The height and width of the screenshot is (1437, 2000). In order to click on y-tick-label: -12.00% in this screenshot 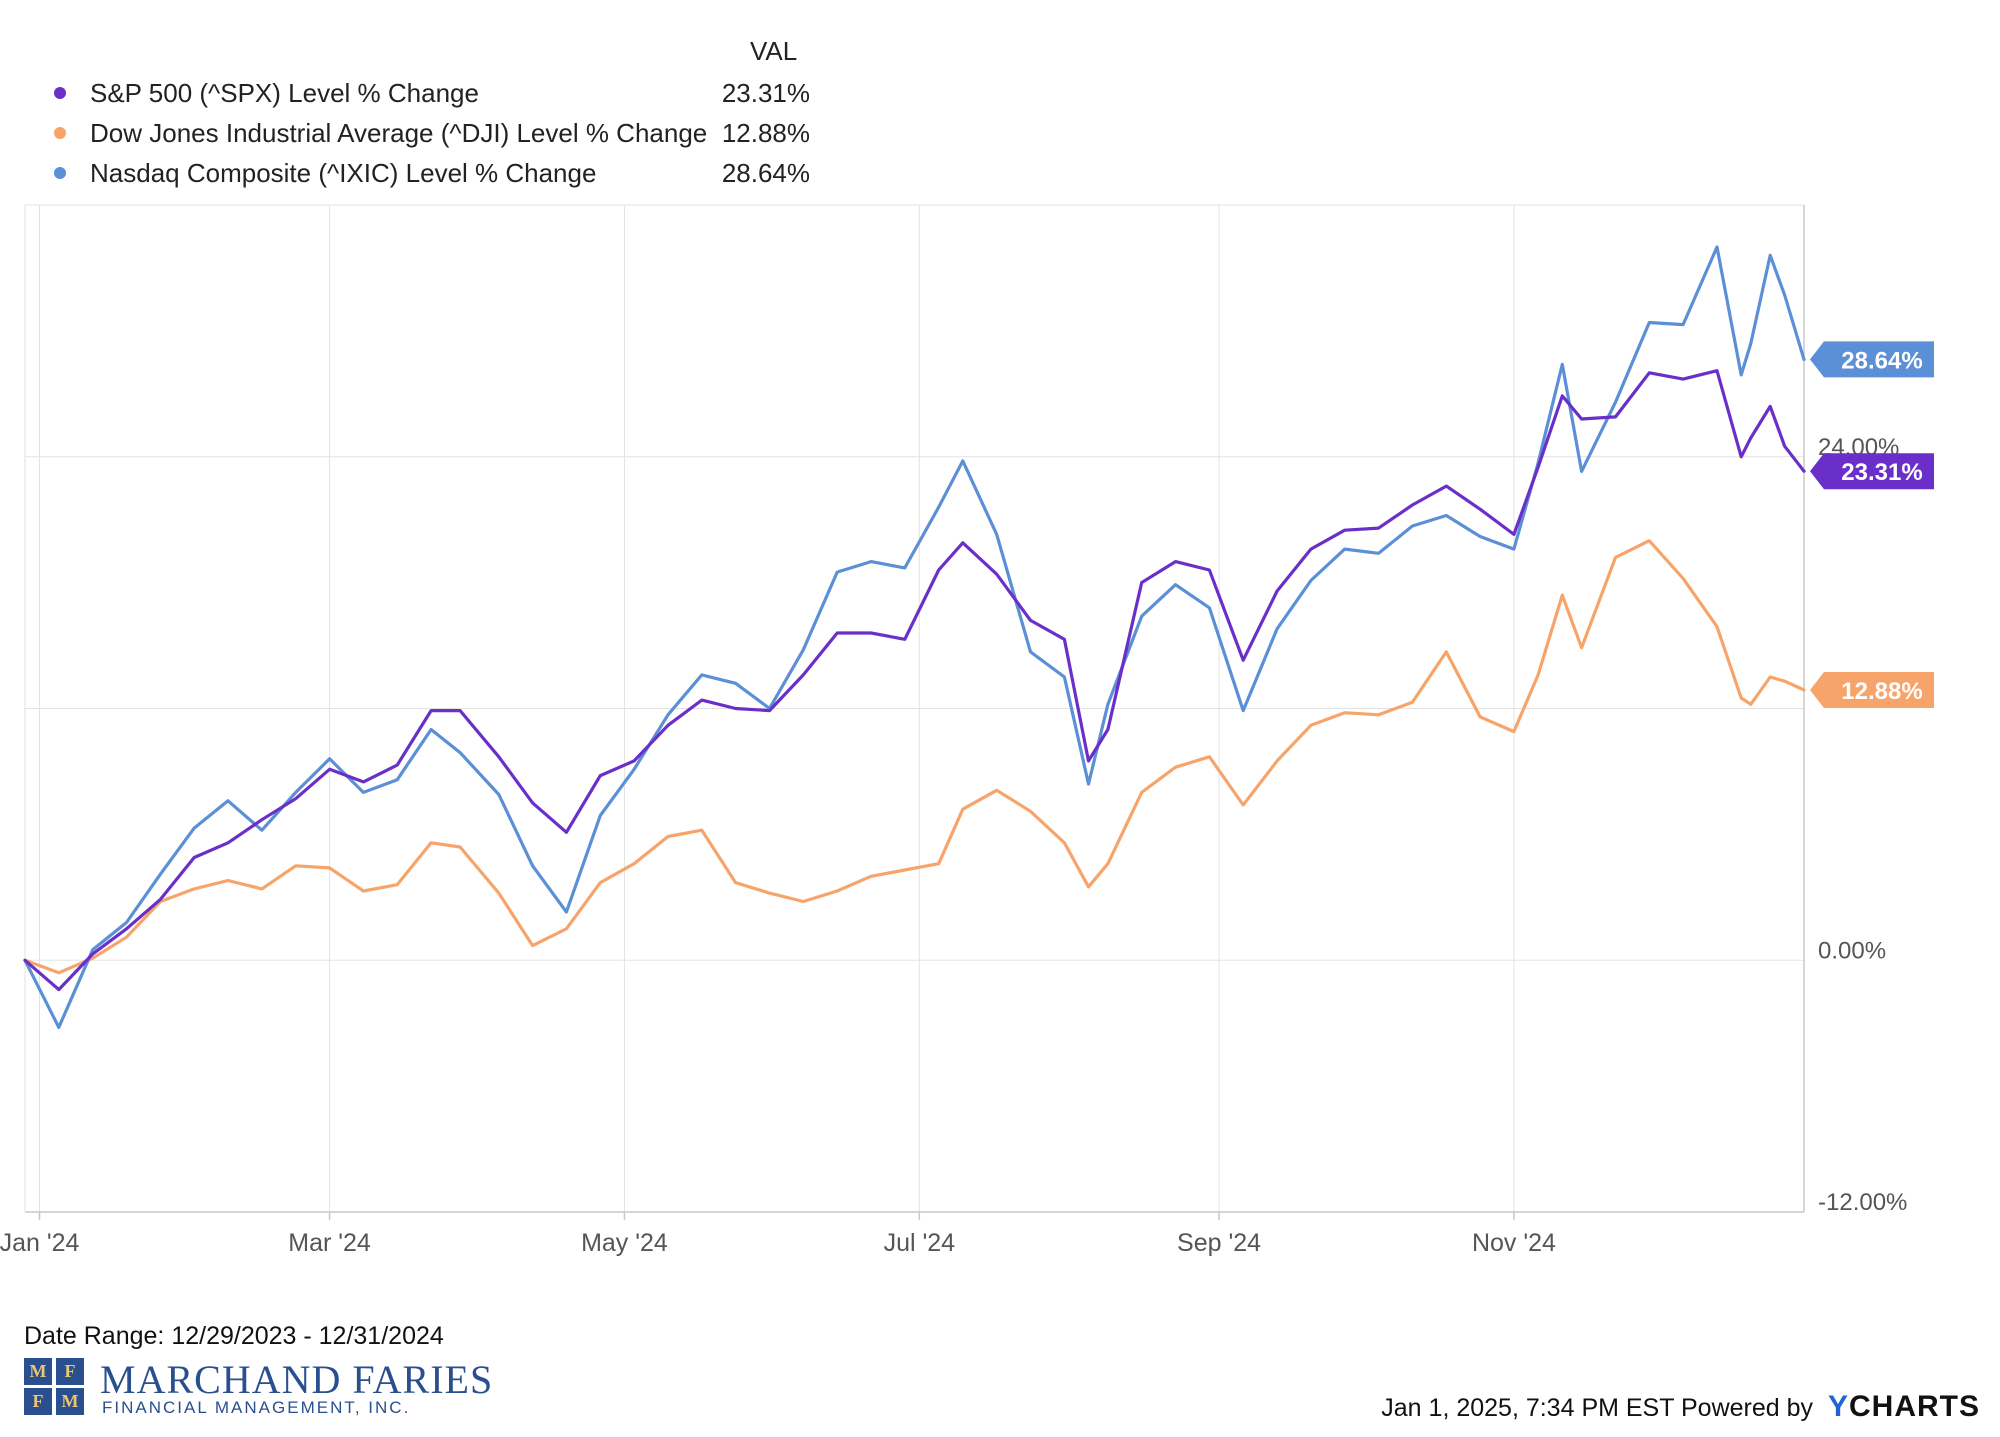, I will do `click(1862, 1202)`.